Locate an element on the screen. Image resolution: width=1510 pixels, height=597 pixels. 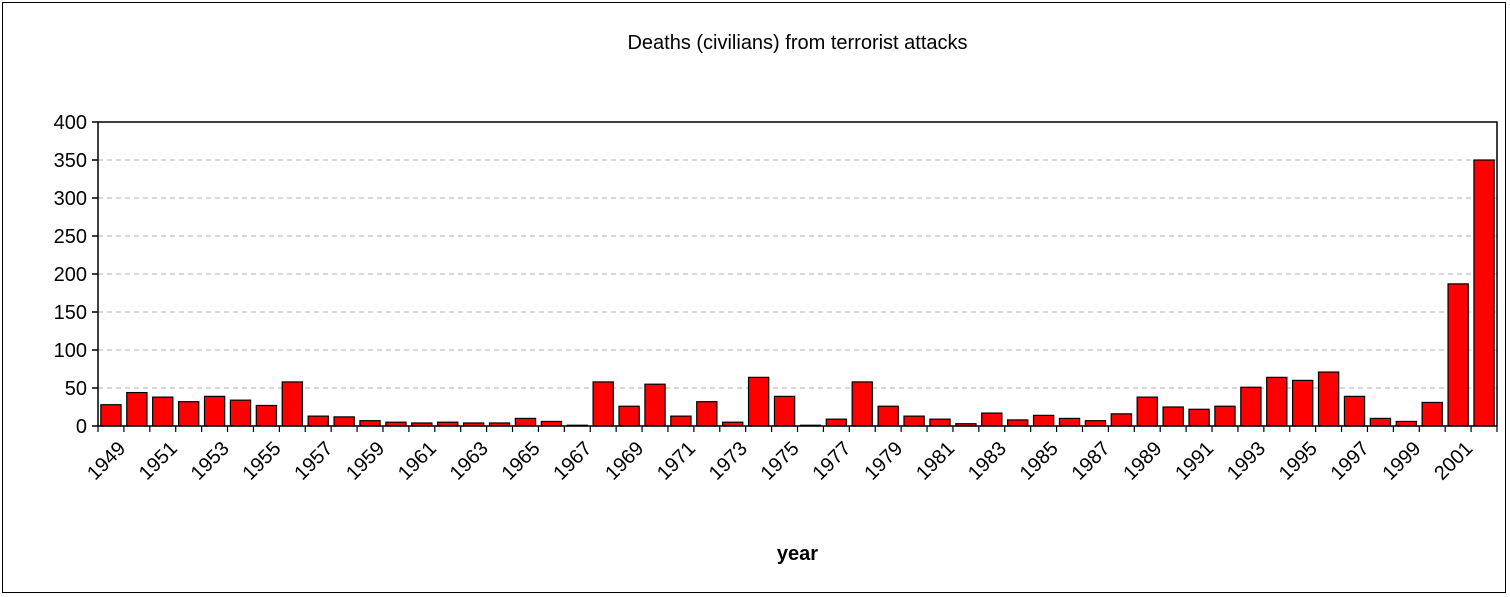
x-tick-label-1995: 1995 is located at coordinates (1298, 461).